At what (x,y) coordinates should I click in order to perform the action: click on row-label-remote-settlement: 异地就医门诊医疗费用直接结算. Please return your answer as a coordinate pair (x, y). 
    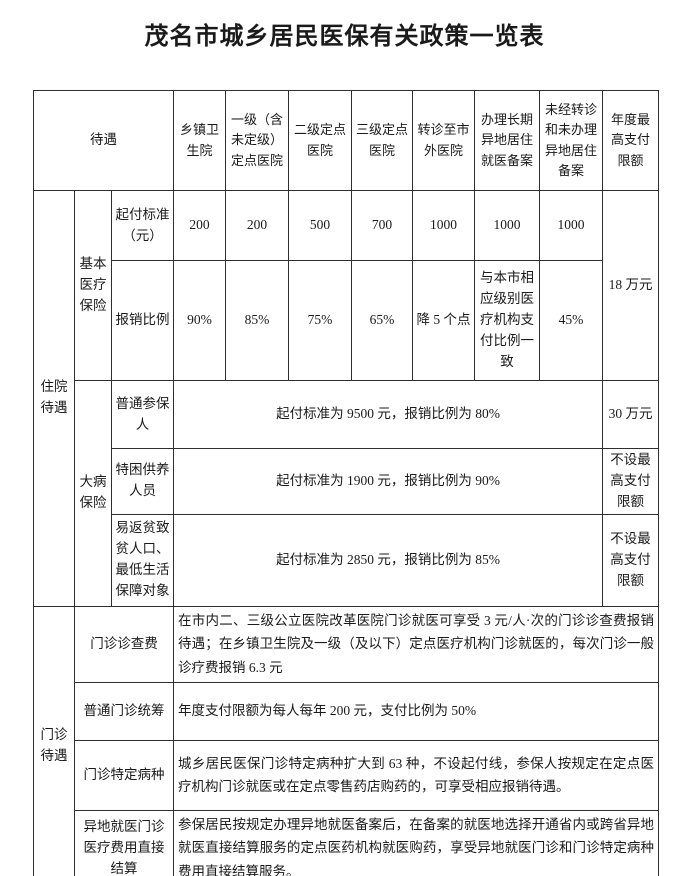
    Looking at the image, I should click on (124, 842).